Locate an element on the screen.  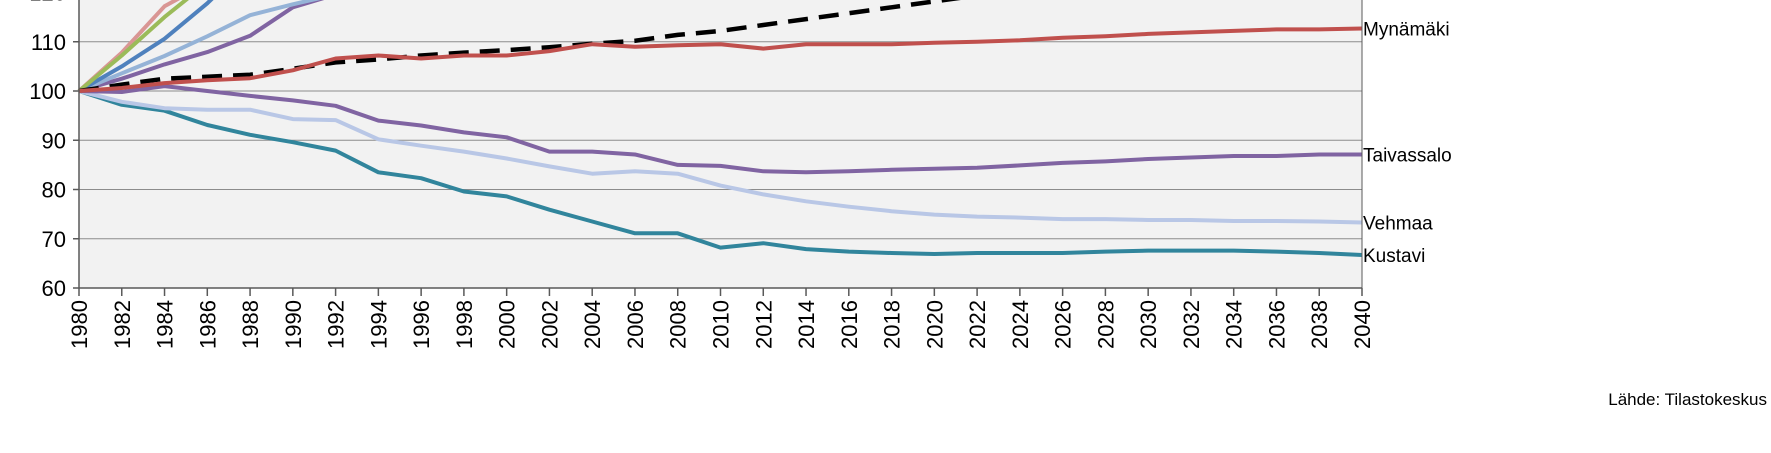
x-tick-label: 2030 is located at coordinates (1148, 324).